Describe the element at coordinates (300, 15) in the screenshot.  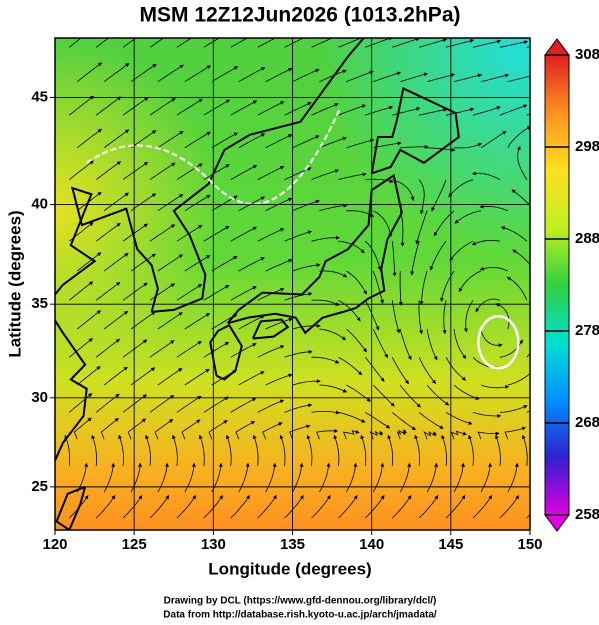
I see `chart-title: MSM 12Z12Jun2026 (1013.2hPa)` at that location.